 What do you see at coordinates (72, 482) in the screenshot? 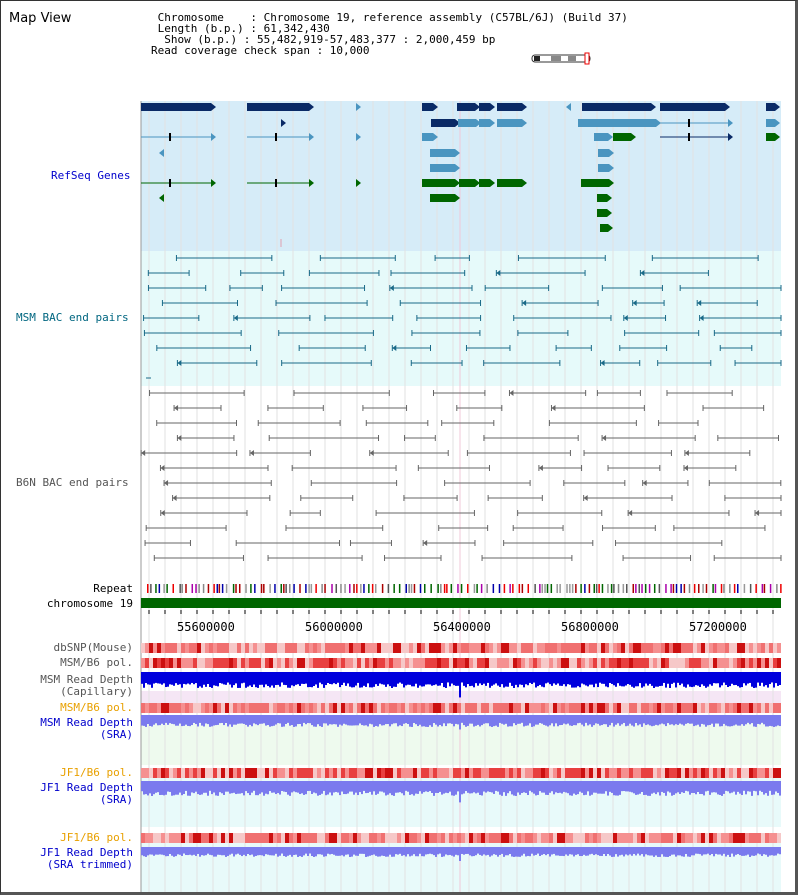
I see `track-label-b6n-bac: B6N BAC end pairs` at bounding box center [72, 482].